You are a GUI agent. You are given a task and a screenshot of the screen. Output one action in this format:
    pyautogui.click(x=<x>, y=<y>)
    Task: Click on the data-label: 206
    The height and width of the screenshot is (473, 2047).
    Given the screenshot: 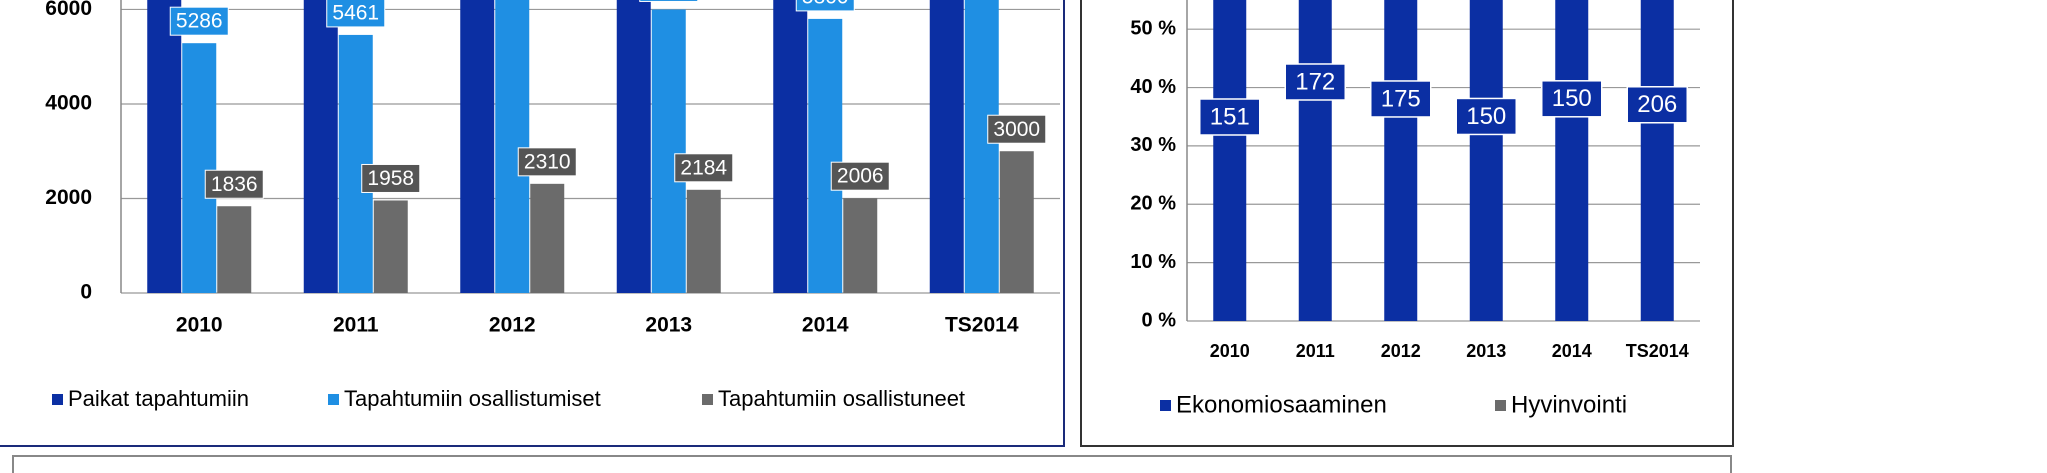 What is the action you would take?
    pyautogui.click(x=1657, y=104)
    